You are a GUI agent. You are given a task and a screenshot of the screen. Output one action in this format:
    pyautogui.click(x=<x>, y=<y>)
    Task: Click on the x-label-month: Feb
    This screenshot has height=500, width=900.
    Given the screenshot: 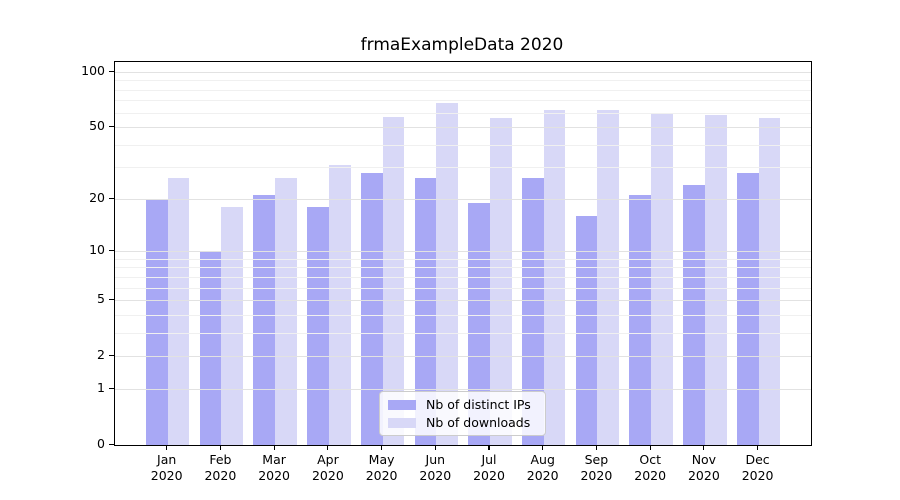 What is the action you would take?
    pyautogui.click(x=220, y=459)
    